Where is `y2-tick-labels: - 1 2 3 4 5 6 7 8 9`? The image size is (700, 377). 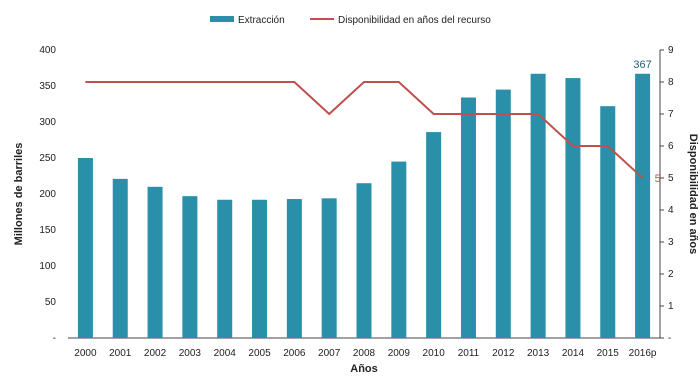
y2-tick-labels: - 1 2 3 4 5 6 7 8 9 is located at coordinates (667, 194).